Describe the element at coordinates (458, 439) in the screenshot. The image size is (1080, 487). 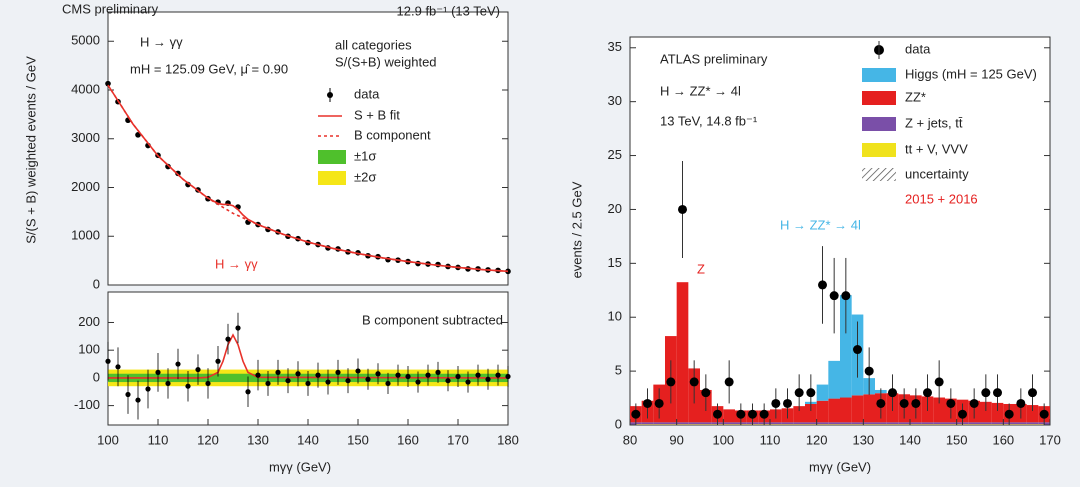
I see `x-tick-label: 170` at that location.